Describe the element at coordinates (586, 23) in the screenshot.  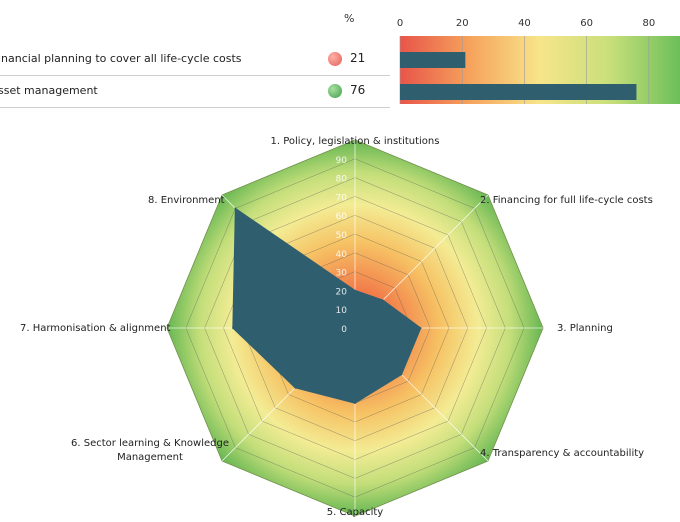
I see `bar-tick-label: 60` at that location.